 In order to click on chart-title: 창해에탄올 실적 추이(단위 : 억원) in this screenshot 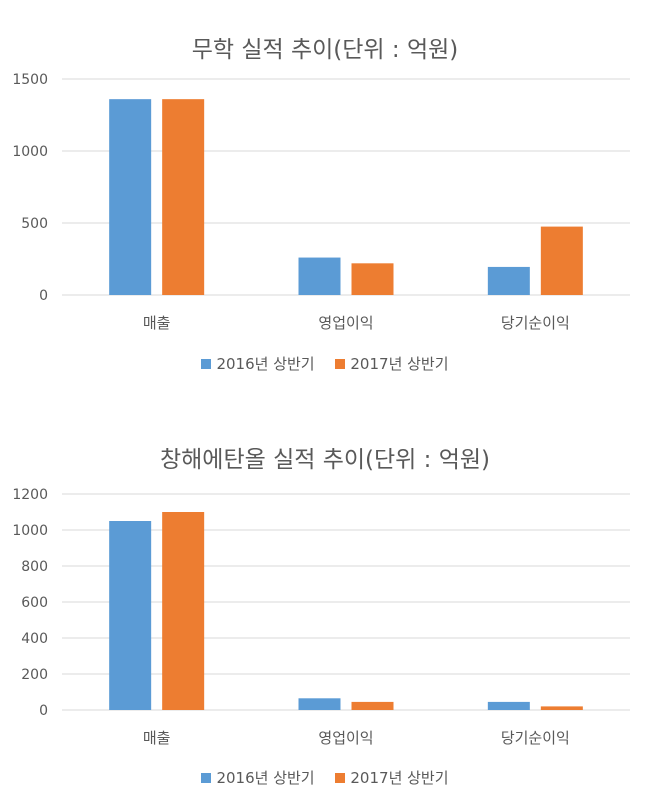, I will do `click(325, 460)`.